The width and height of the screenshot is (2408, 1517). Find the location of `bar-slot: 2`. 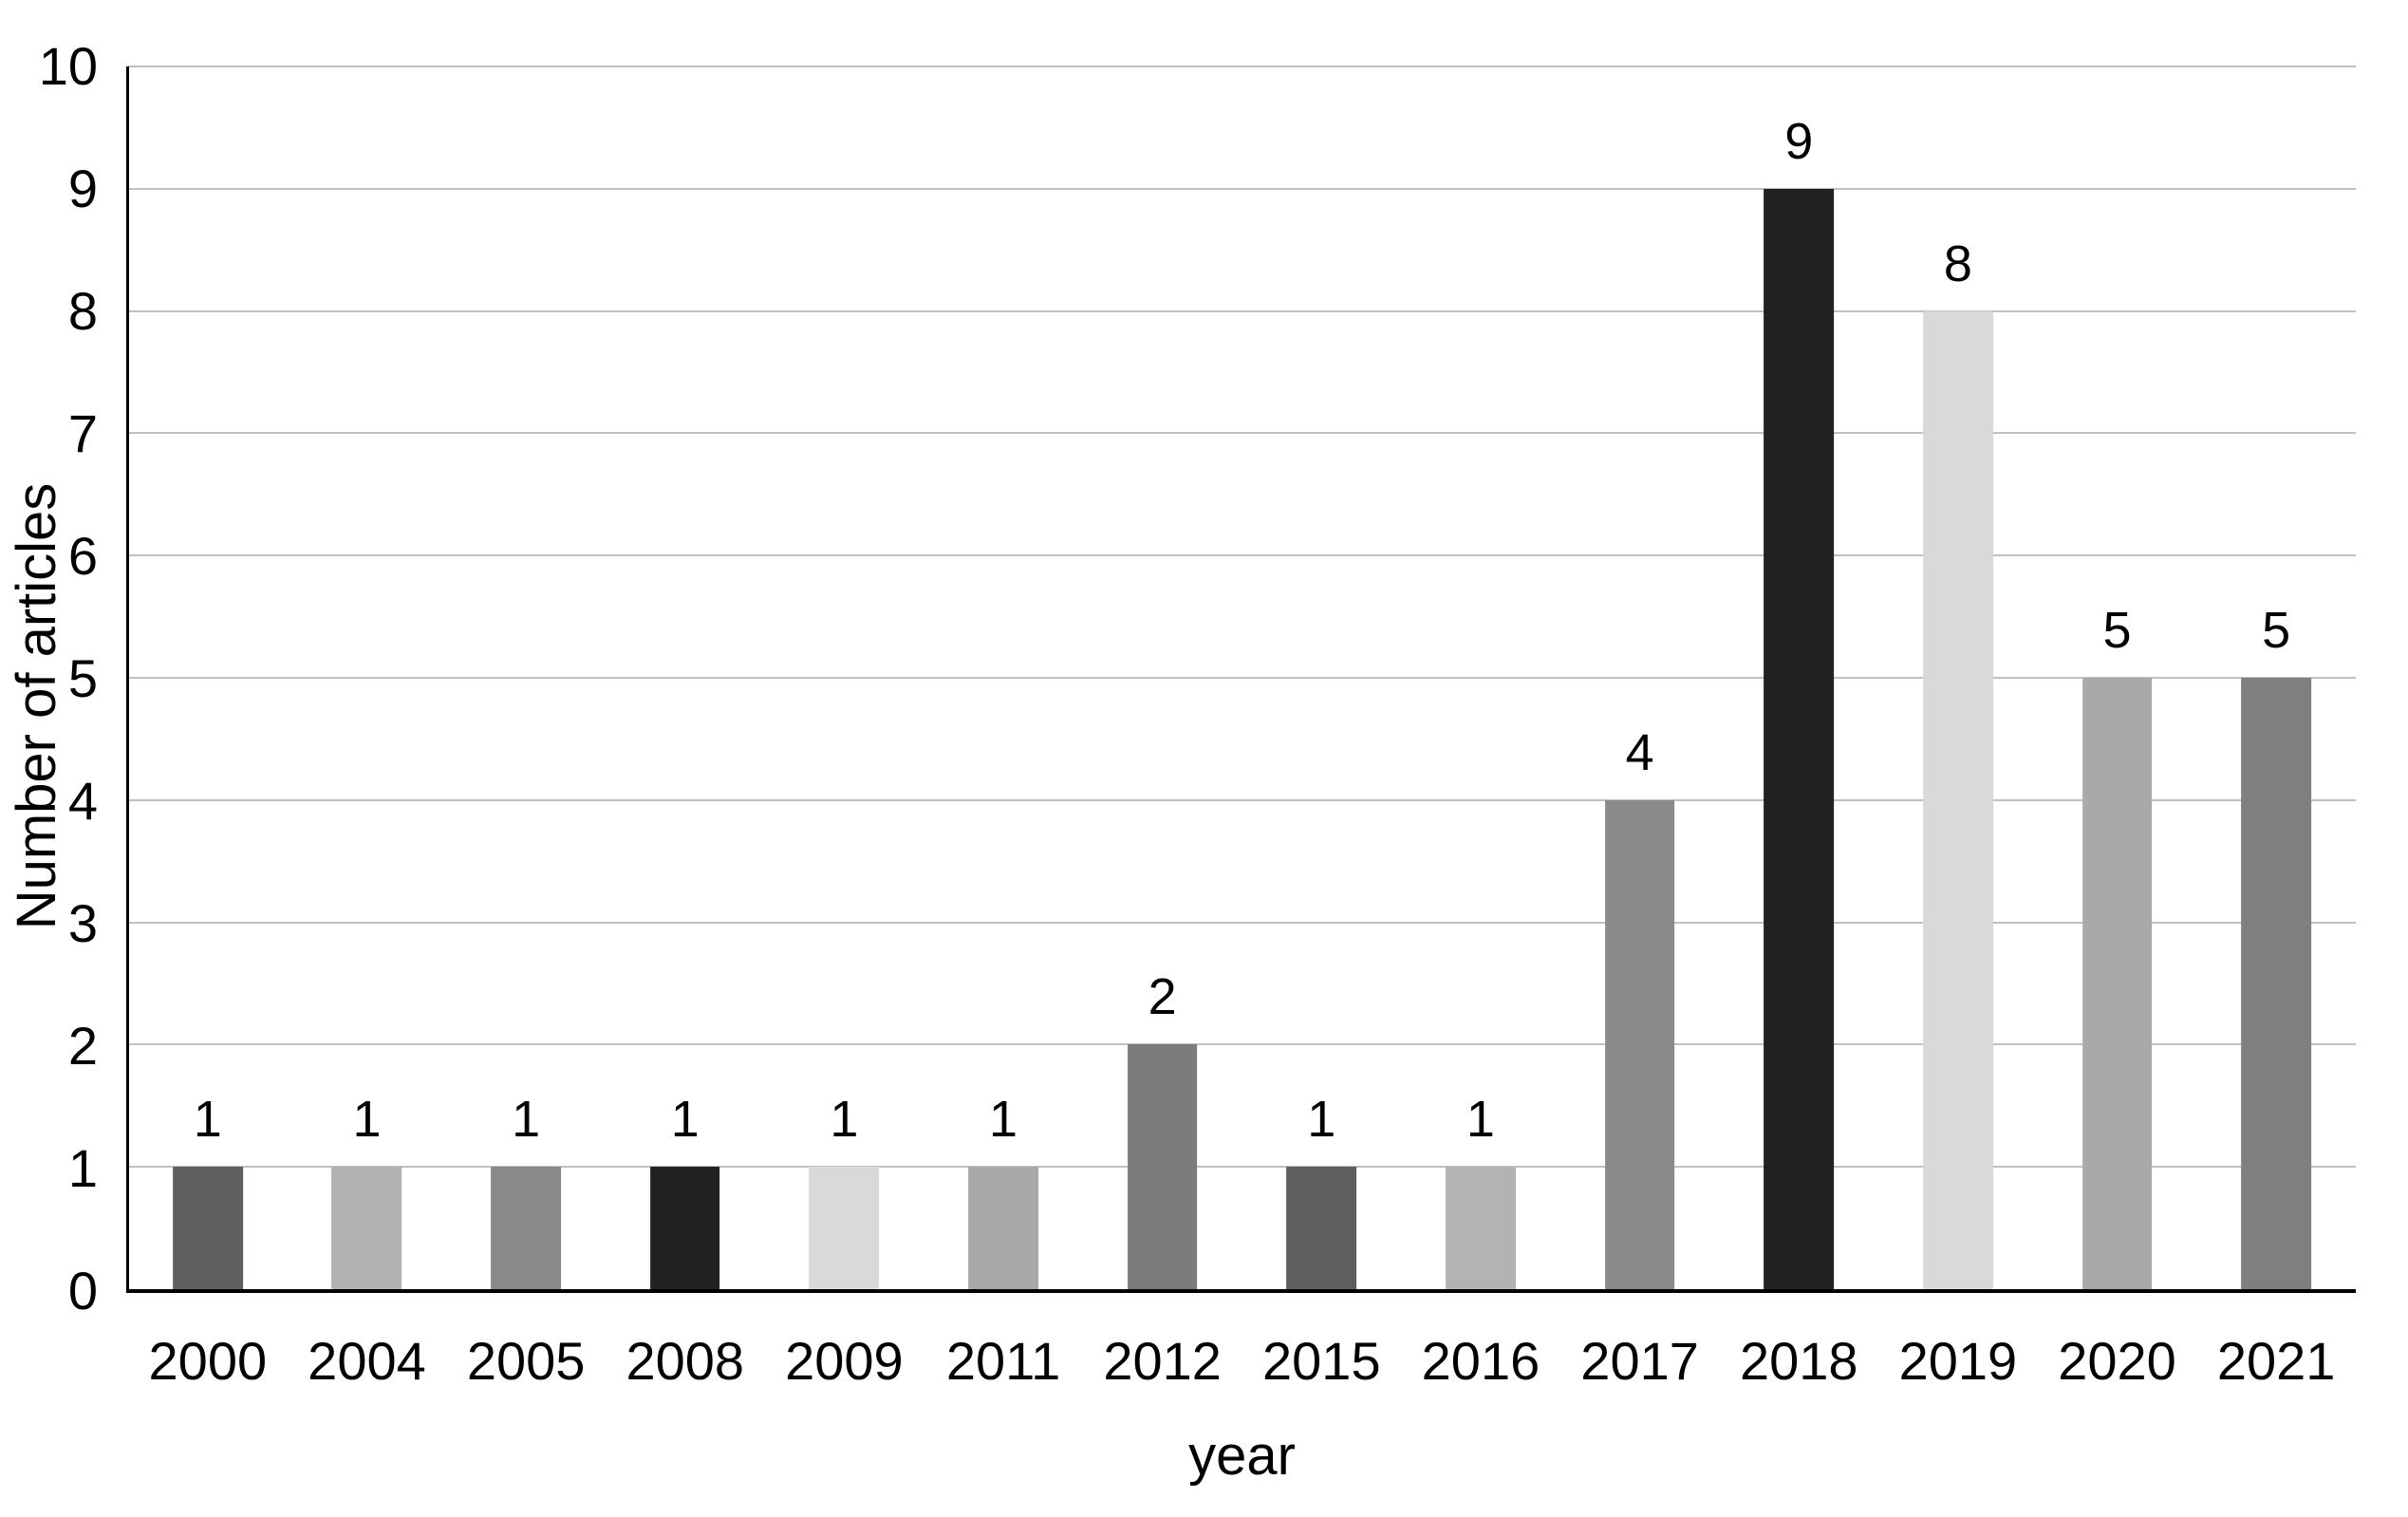

bar-slot: 2 is located at coordinates (1162, 677).